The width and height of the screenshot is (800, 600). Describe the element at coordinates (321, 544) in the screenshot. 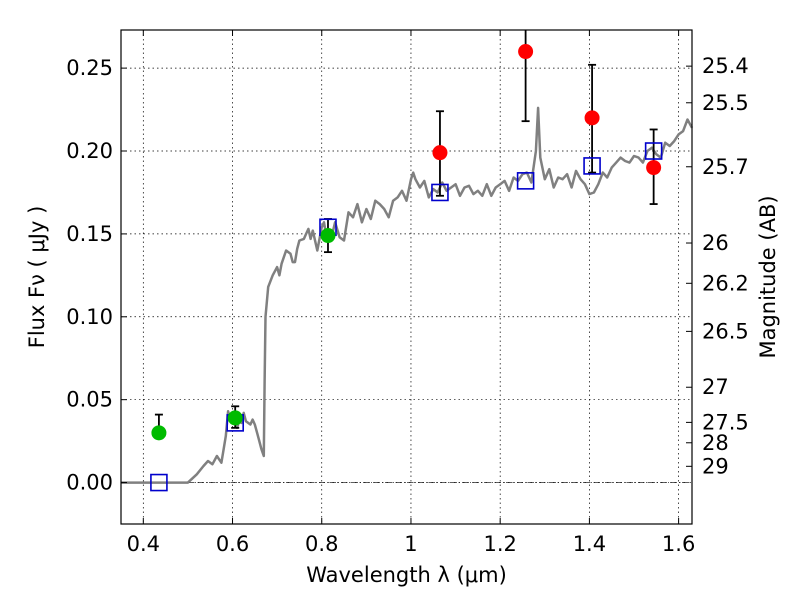

I see `x-tick-label: 0.8` at that location.